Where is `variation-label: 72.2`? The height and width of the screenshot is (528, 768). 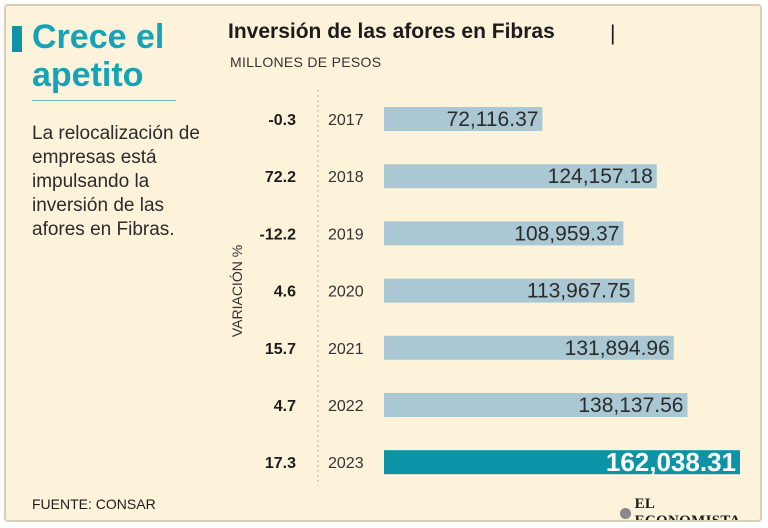 variation-label: 72.2 is located at coordinates (280, 177).